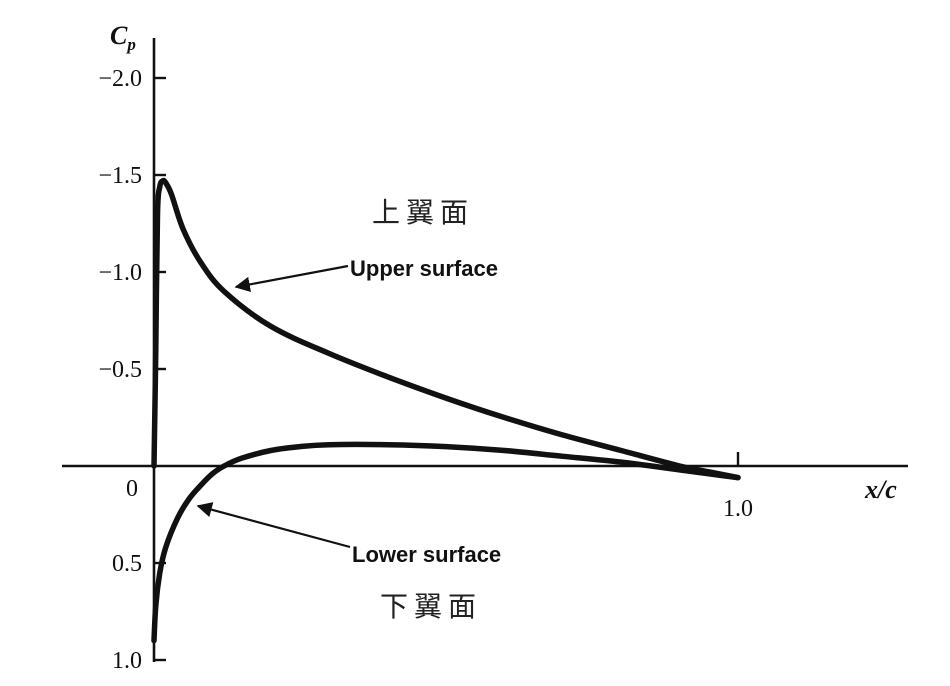 The image size is (950, 686). What do you see at coordinates (426, 554) in the screenshot?
I see `annotation-lower-en: Lower surface` at bounding box center [426, 554].